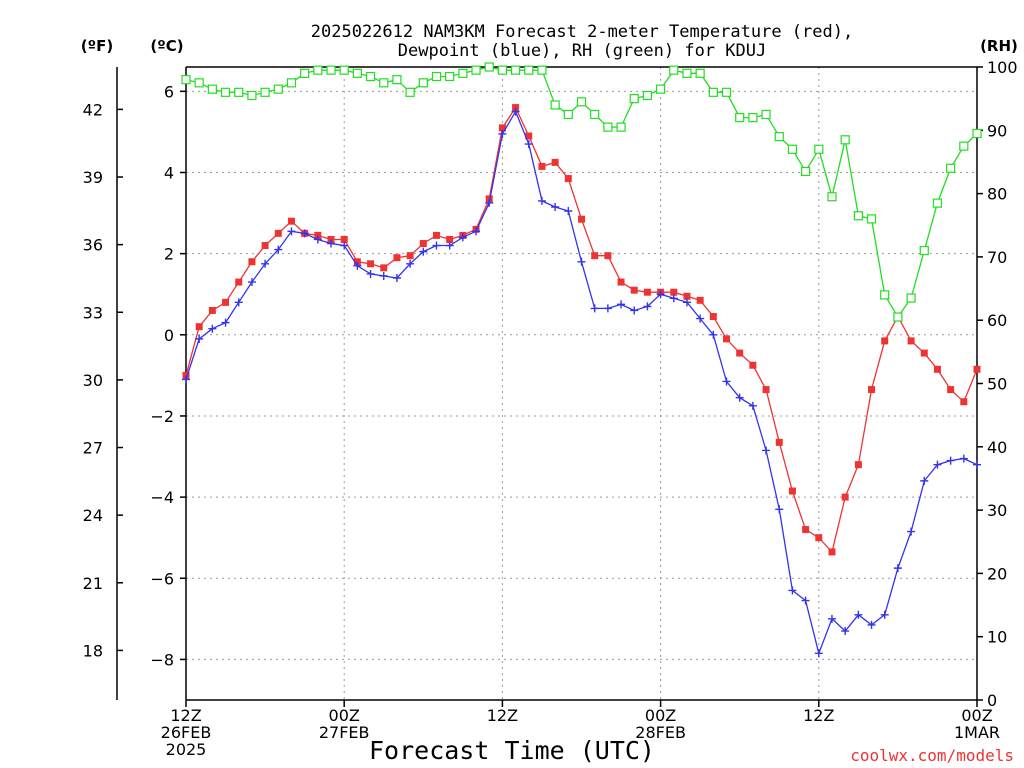  Describe the element at coordinates (999, 46) in the screenshot. I see `rh-unit-label: (RH)` at that location.